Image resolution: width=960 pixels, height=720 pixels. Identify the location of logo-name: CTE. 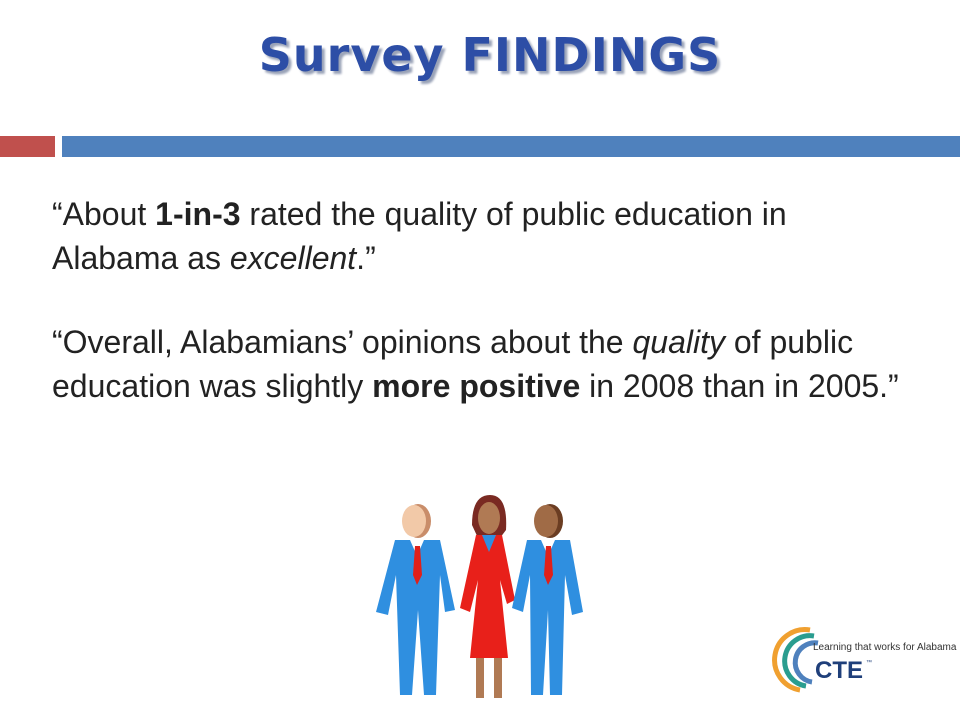
(839, 670).